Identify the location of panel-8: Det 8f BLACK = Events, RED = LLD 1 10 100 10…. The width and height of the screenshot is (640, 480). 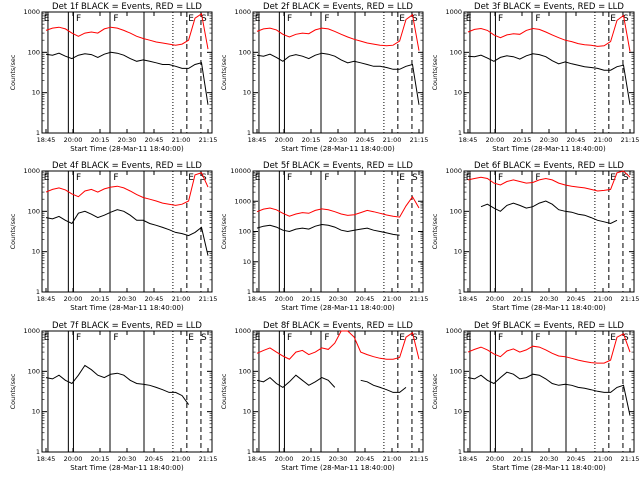
(324, 396).